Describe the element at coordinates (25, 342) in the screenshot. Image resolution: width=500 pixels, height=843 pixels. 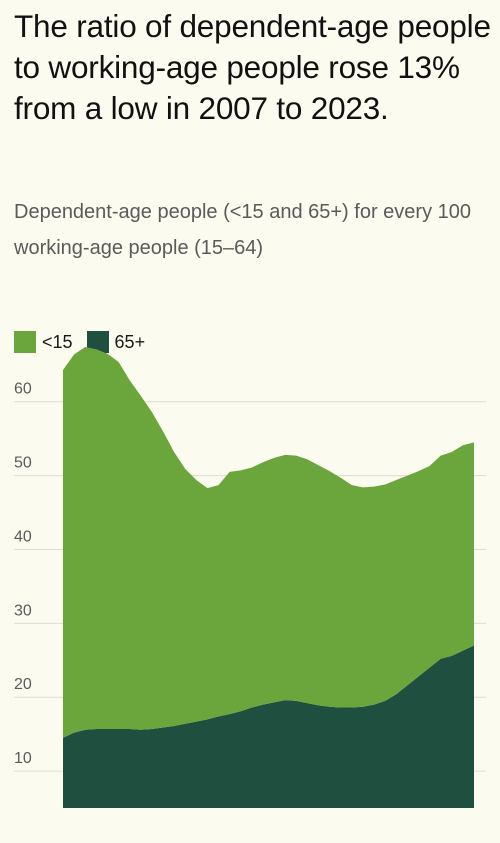
I see `legend-swatch-under15` at that location.